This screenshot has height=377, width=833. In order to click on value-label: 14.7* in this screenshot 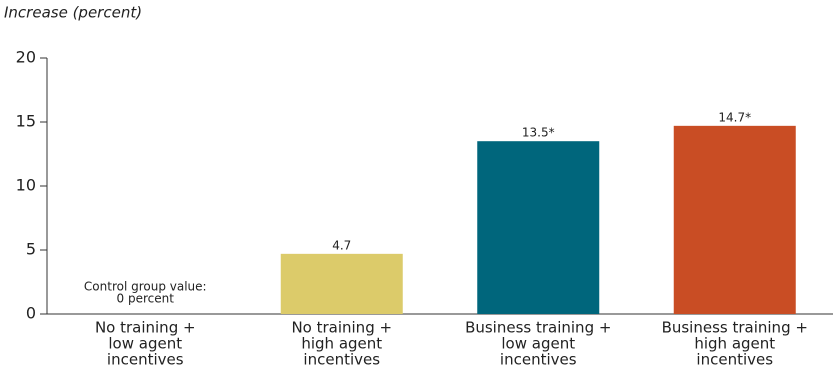, I will do `click(734, 117)`.